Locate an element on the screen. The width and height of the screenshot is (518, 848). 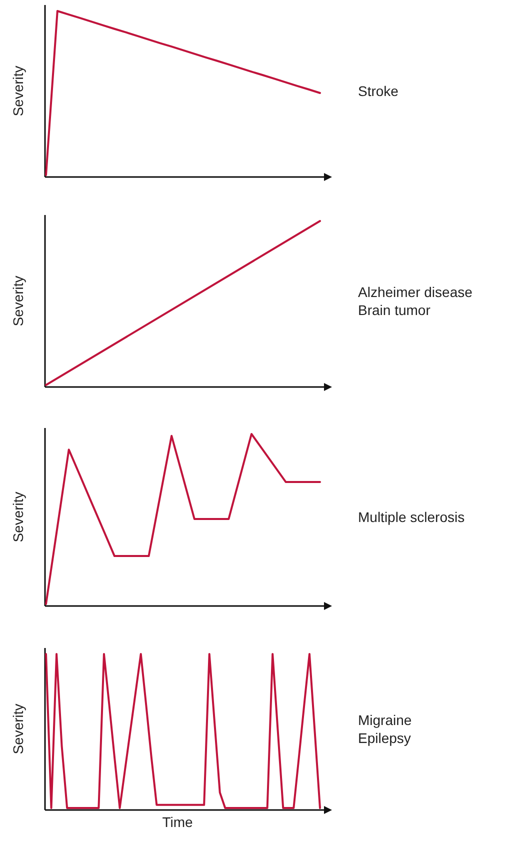
annotation: Brain tumor is located at coordinates (394, 310).